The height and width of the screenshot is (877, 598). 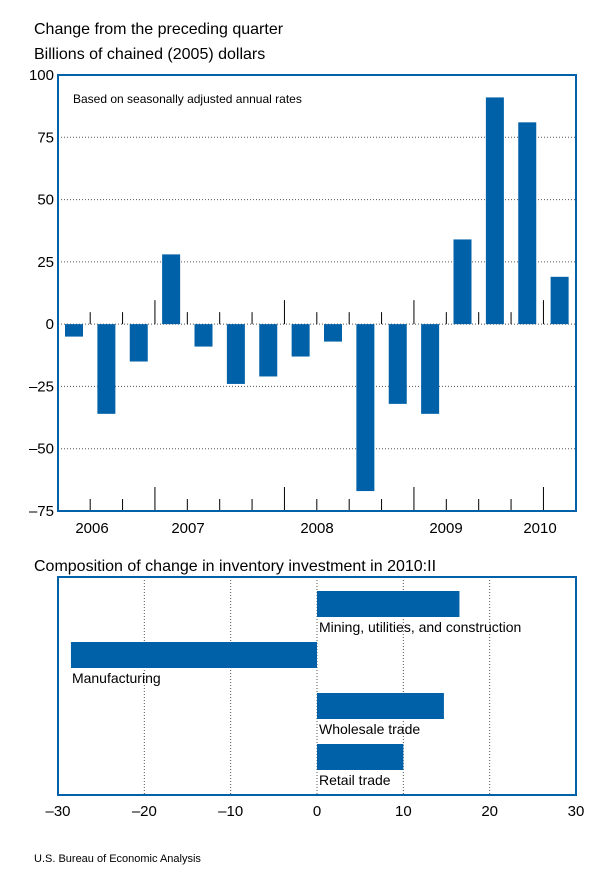 I want to click on chart1-y-tick-label: 50, so click(x=45, y=200).